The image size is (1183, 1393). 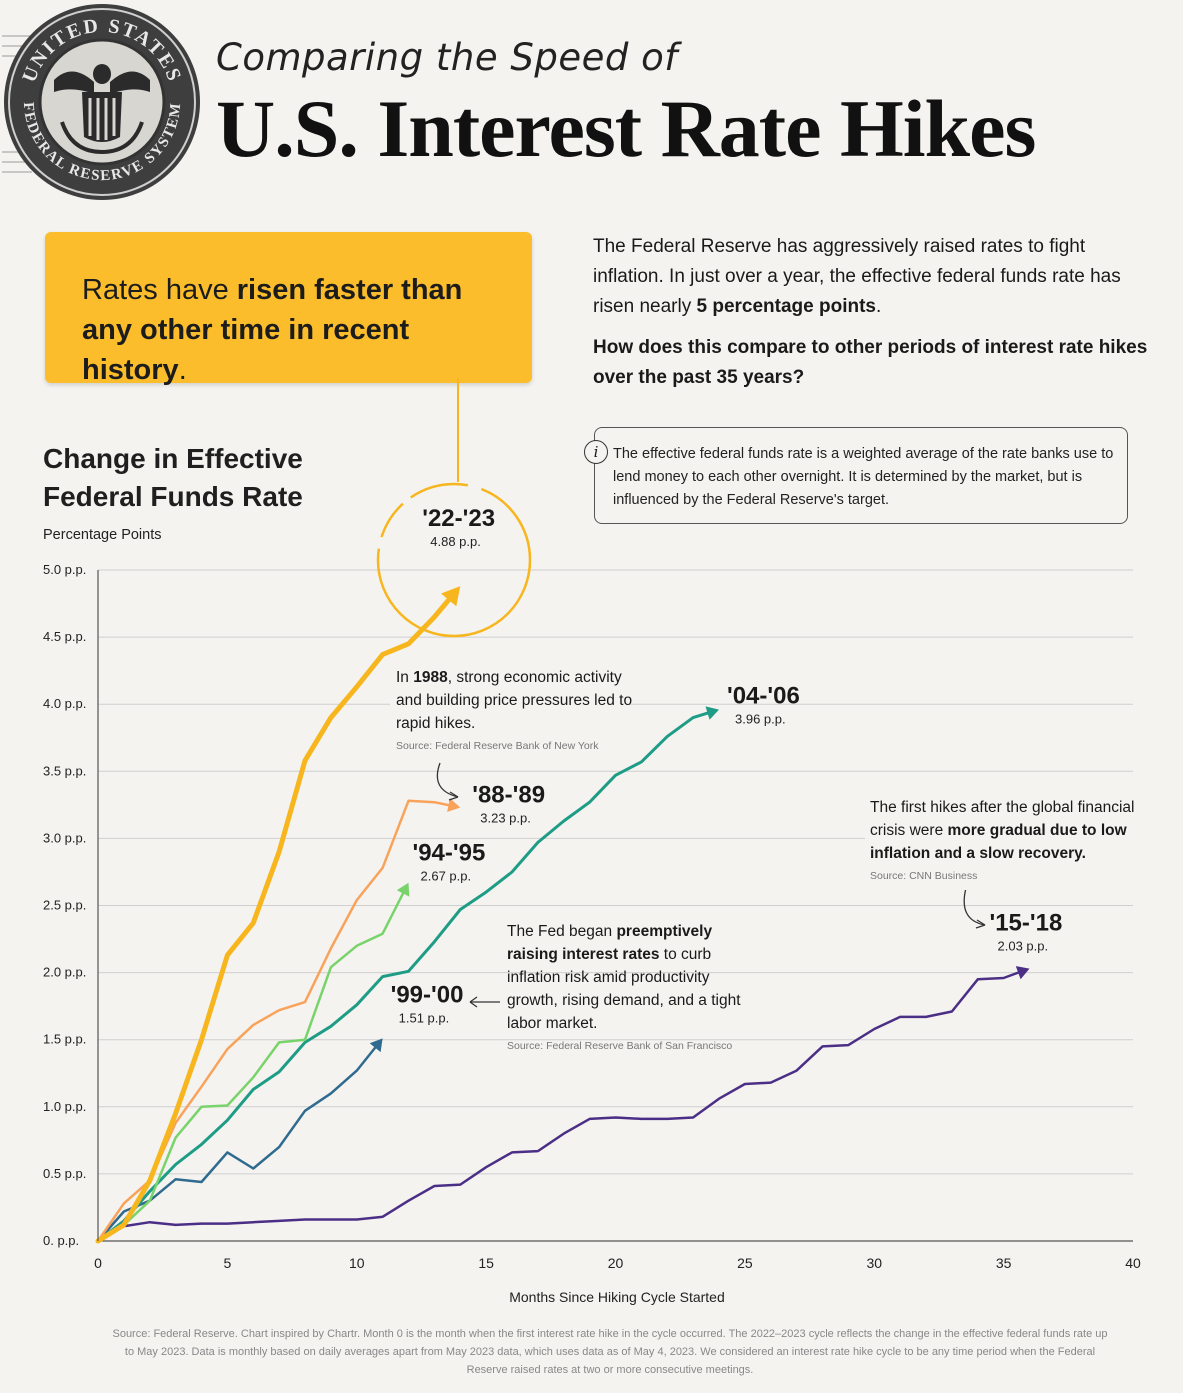 I want to click on intro-bold: 5 percentage points, so click(x=786, y=306).